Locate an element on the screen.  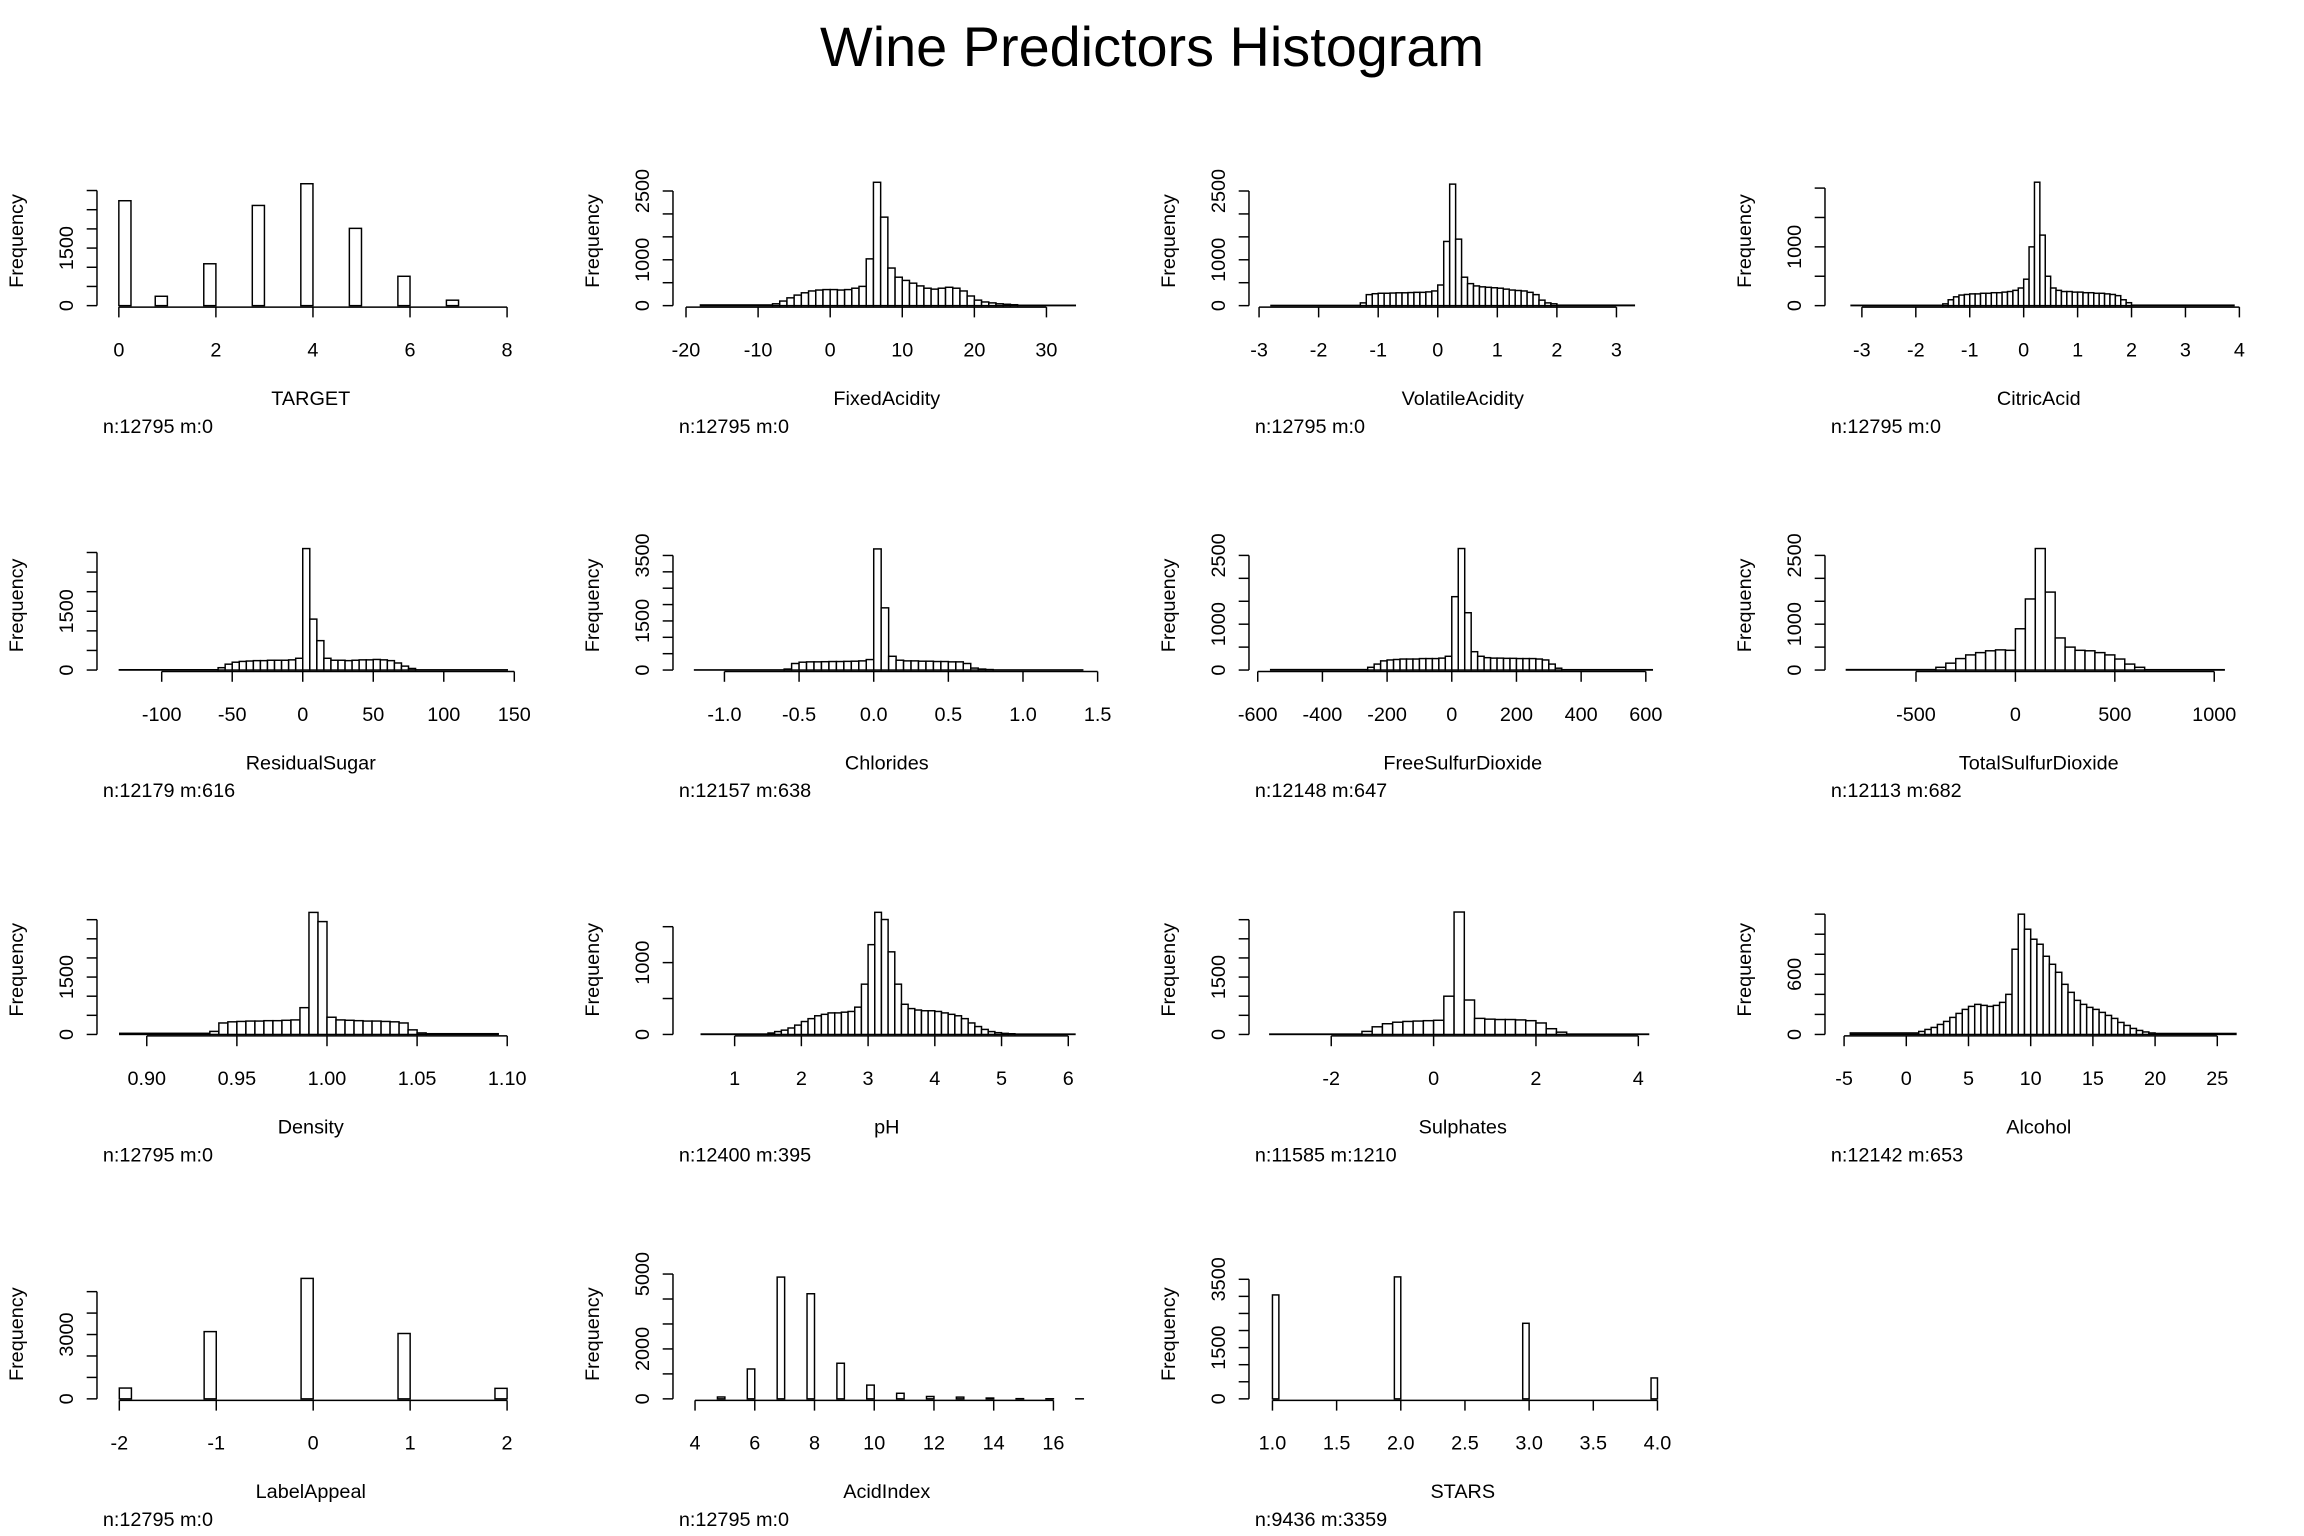
x-tick-label: -1 is located at coordinates (1378, 350).